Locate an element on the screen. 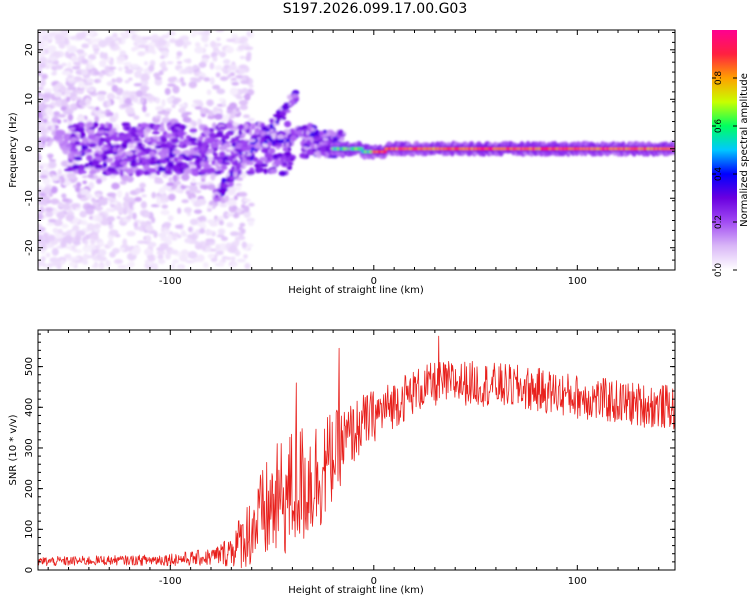  colorbar-tick-label: 0.2 is located at coordinates (719, 222).